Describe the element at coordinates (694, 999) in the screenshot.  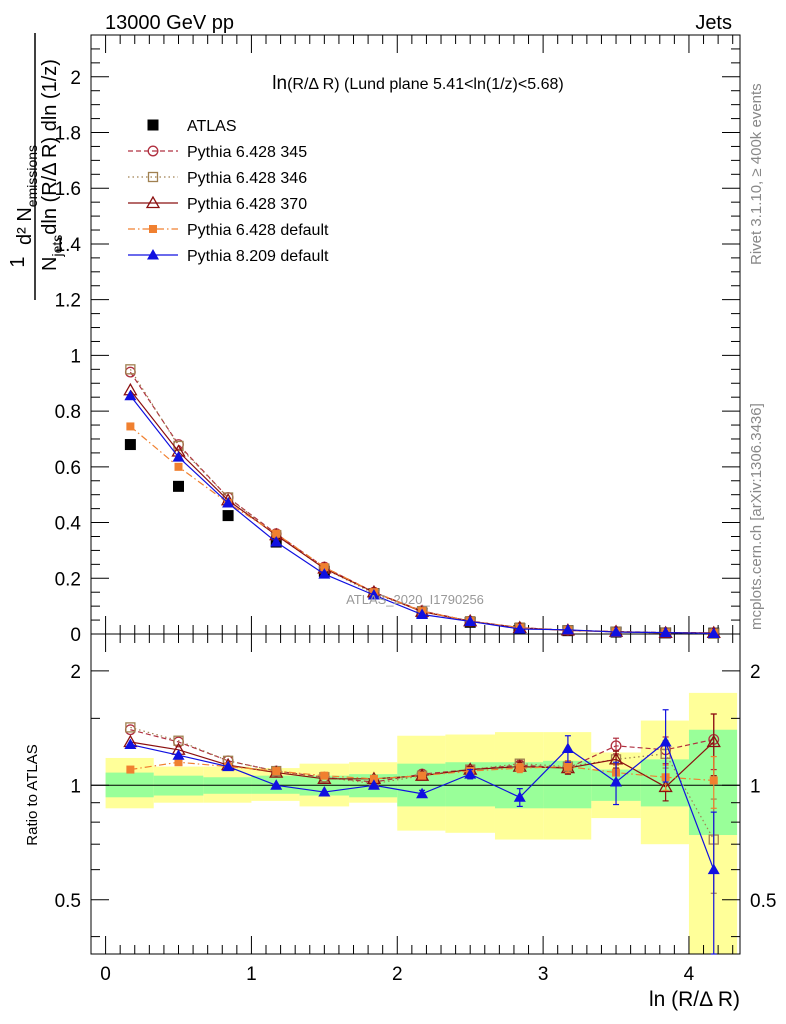
I see `x-axis-label: ln (R/Δ R)` at that location.